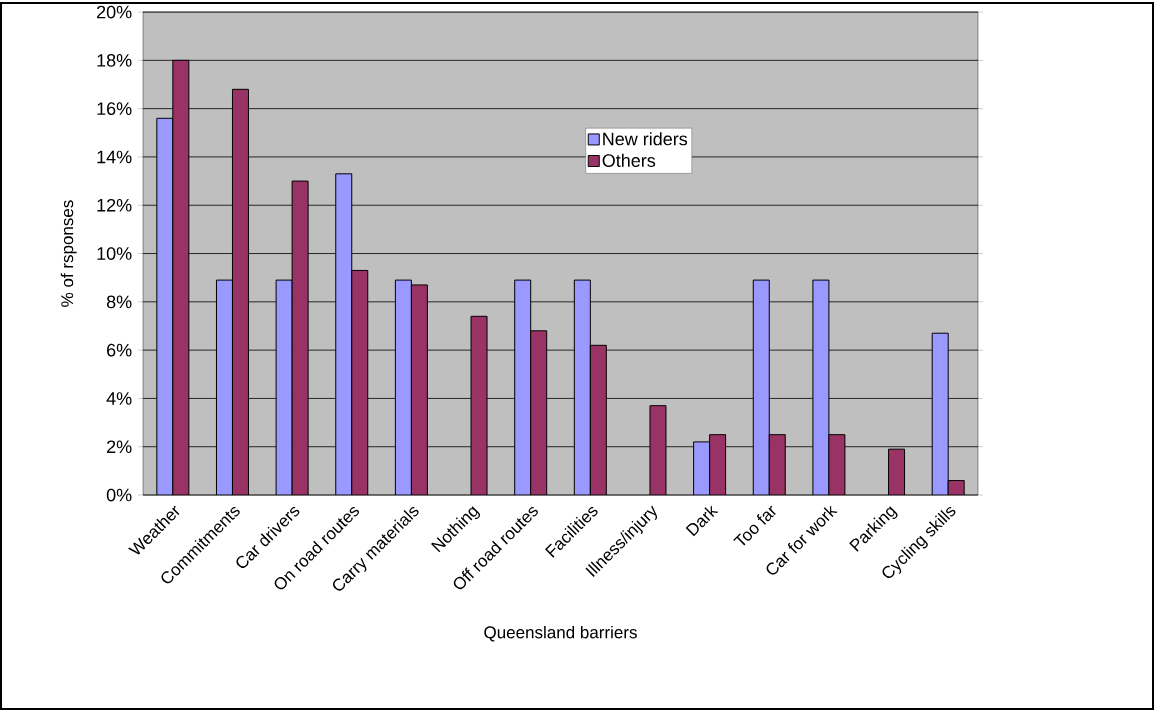  I want to click on x-tick-label: Too far, so click(754, 525).